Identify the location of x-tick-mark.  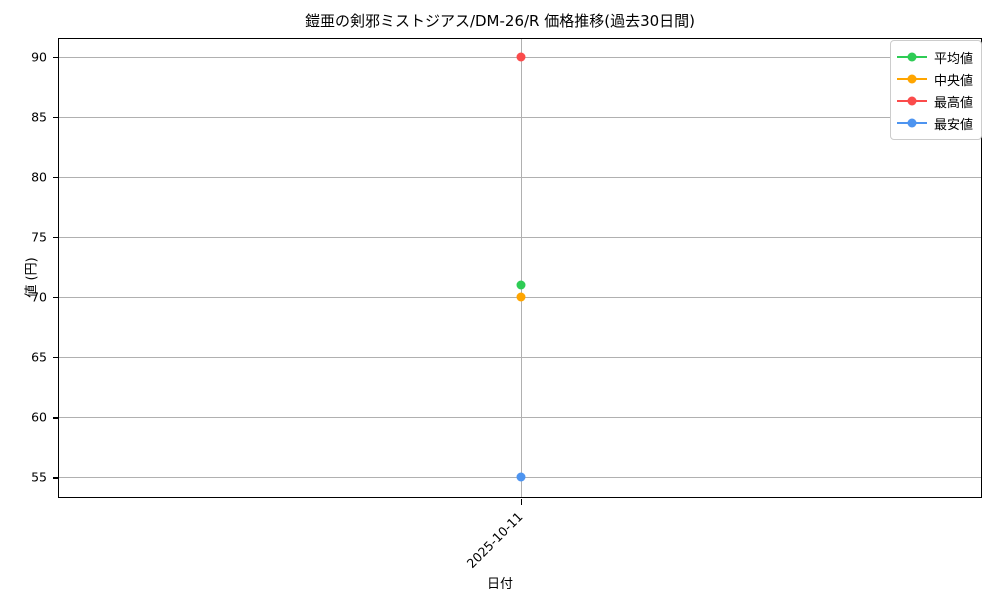
(522, 502).